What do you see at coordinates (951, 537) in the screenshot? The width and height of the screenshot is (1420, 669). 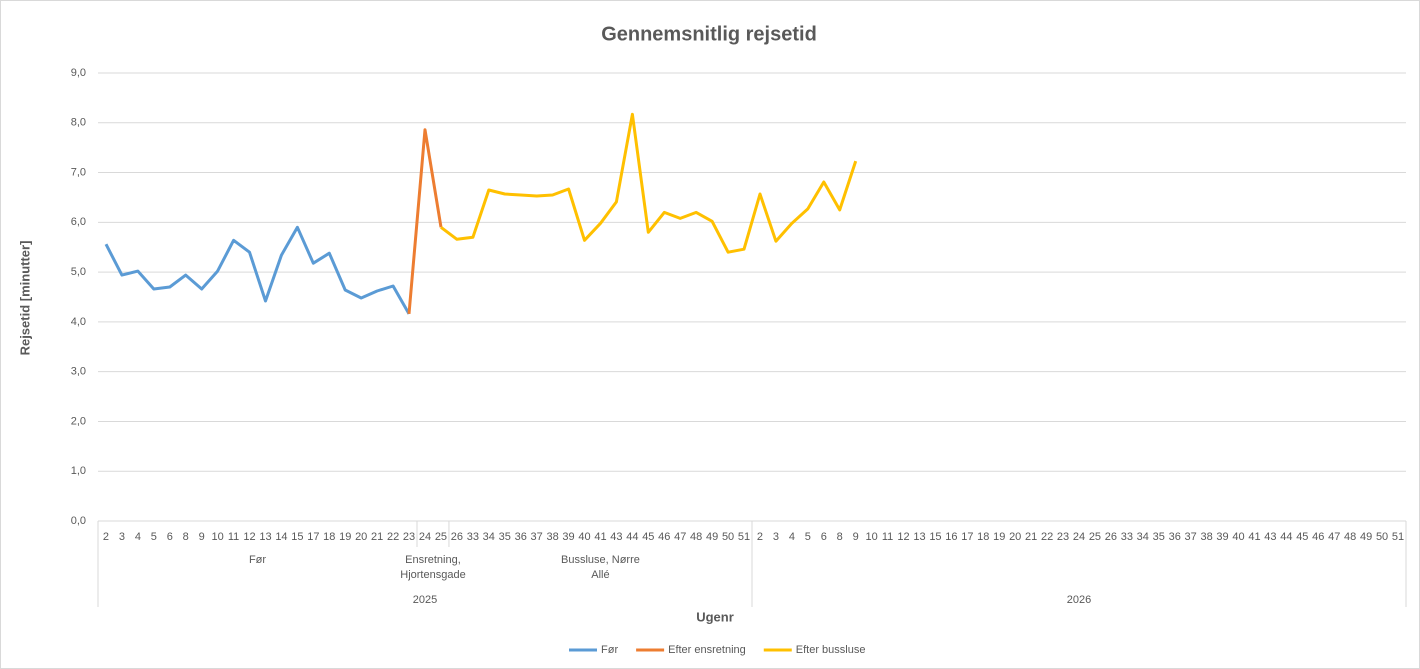 I see `x-tick-label: 16` at bounding box center [951, 537].